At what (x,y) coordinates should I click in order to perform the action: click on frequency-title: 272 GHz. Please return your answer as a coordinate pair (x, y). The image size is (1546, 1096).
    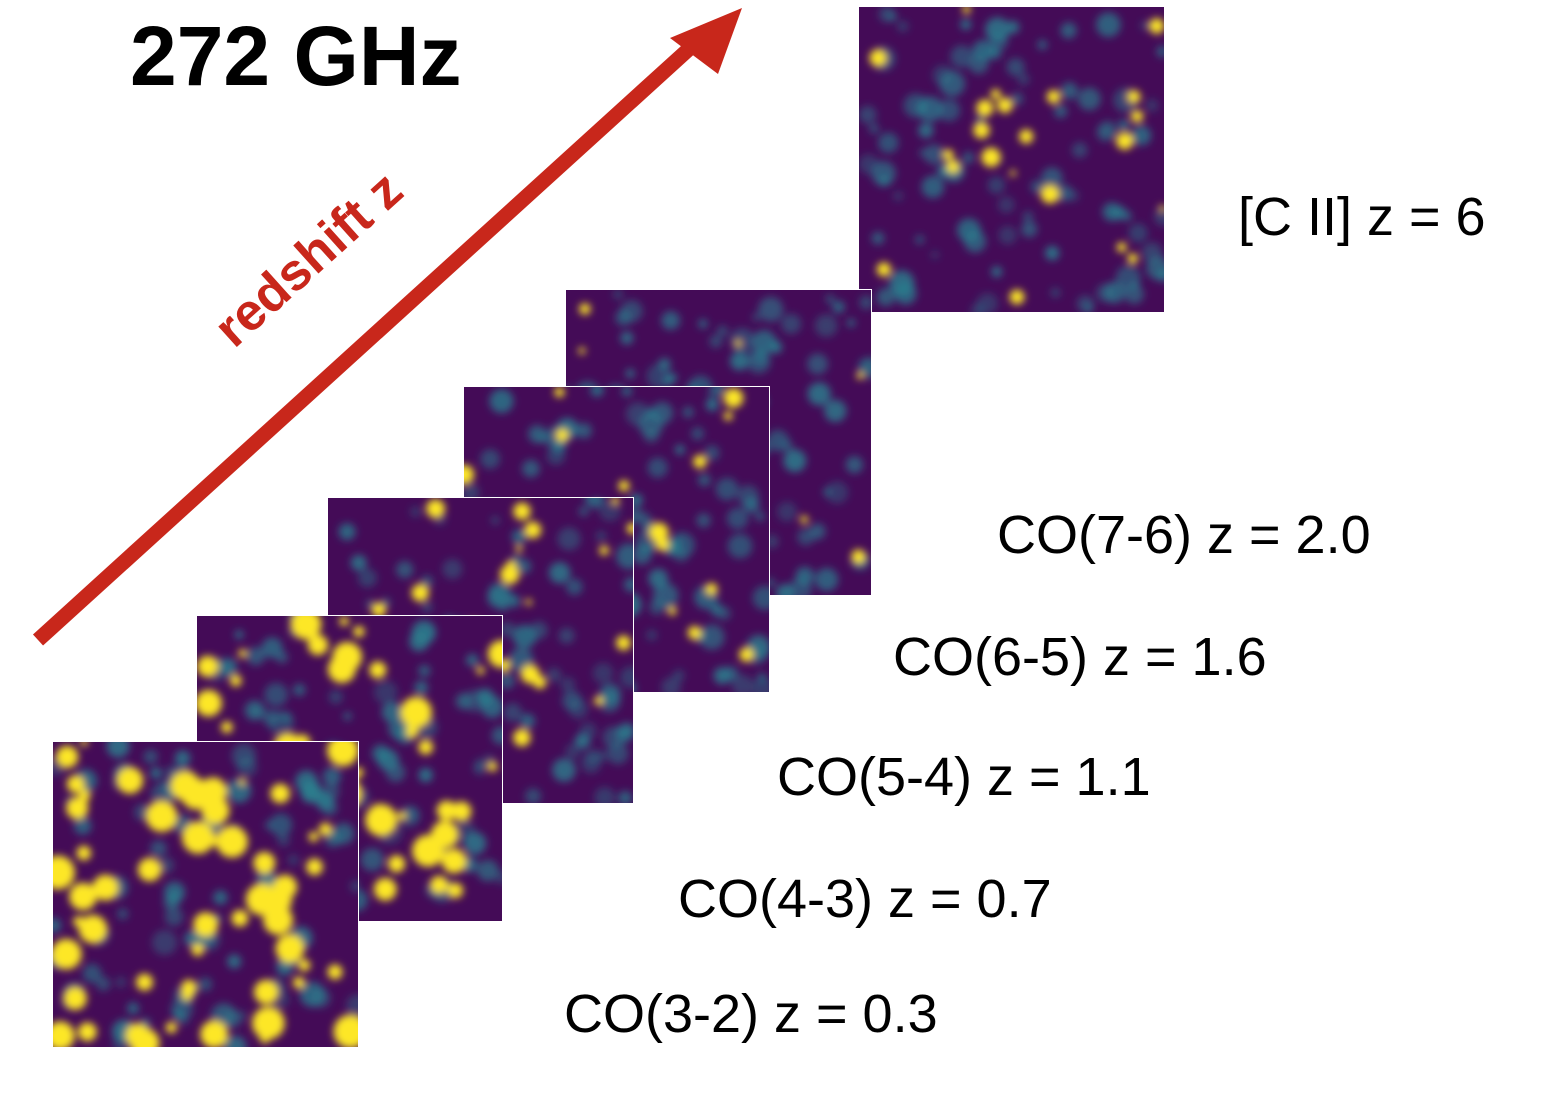
    Looking at the image, I should click on (296, 56).